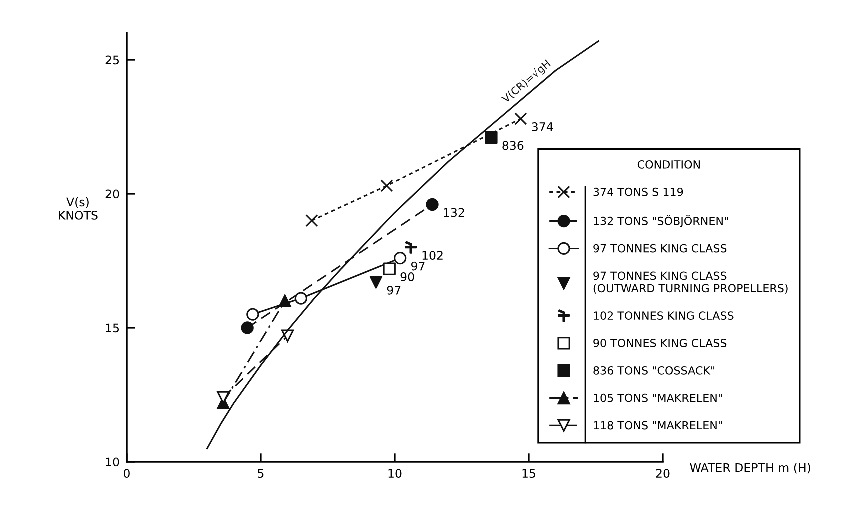 The height and width of the screenshot is (508, 842). I want to click on annotation: 132, so click(454, 213).